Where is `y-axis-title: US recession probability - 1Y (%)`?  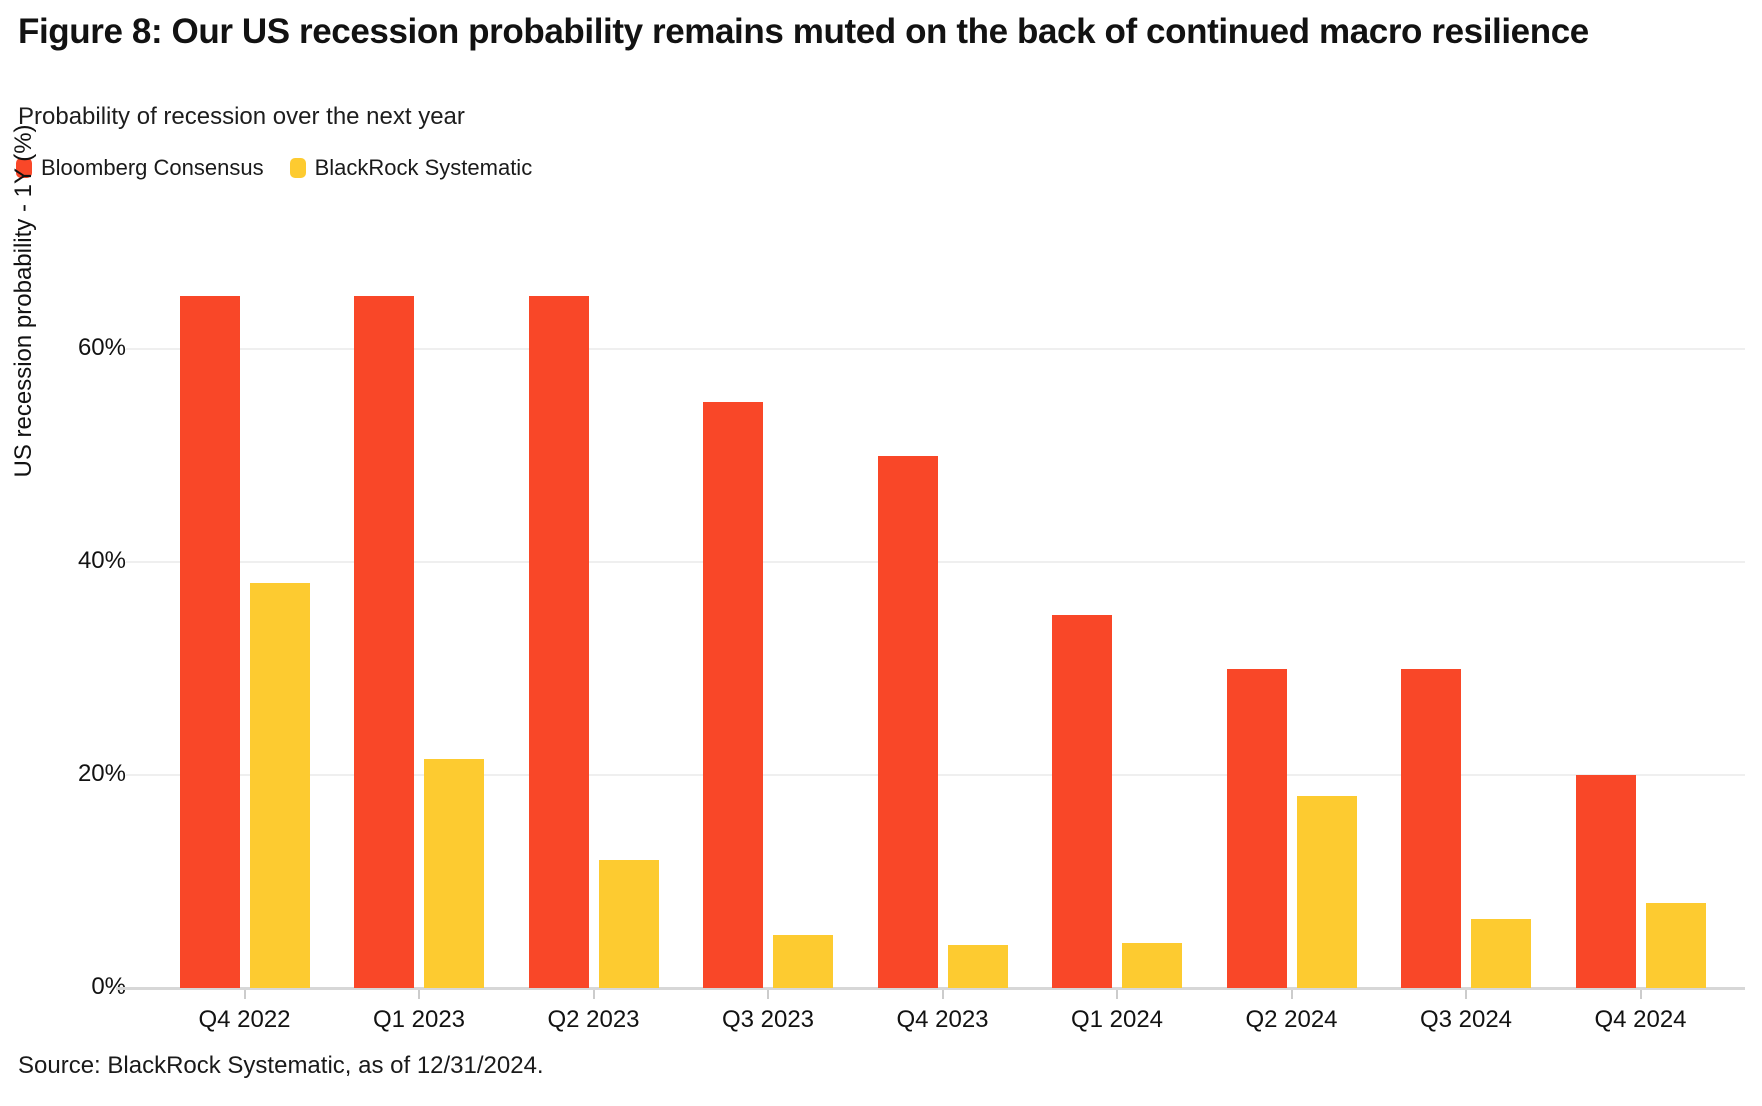
y-axis-title: US recession probability - 1Y (%) is located at coordinates (23, 301).